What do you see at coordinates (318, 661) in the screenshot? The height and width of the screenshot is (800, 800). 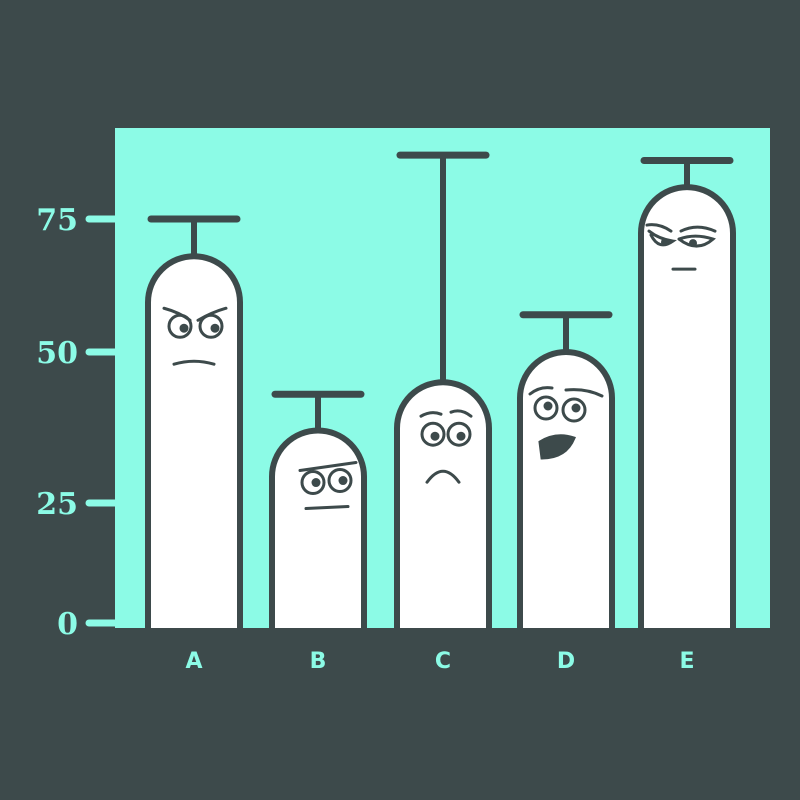 I see `x-tick-label: B` at bounding box center [318, 661].